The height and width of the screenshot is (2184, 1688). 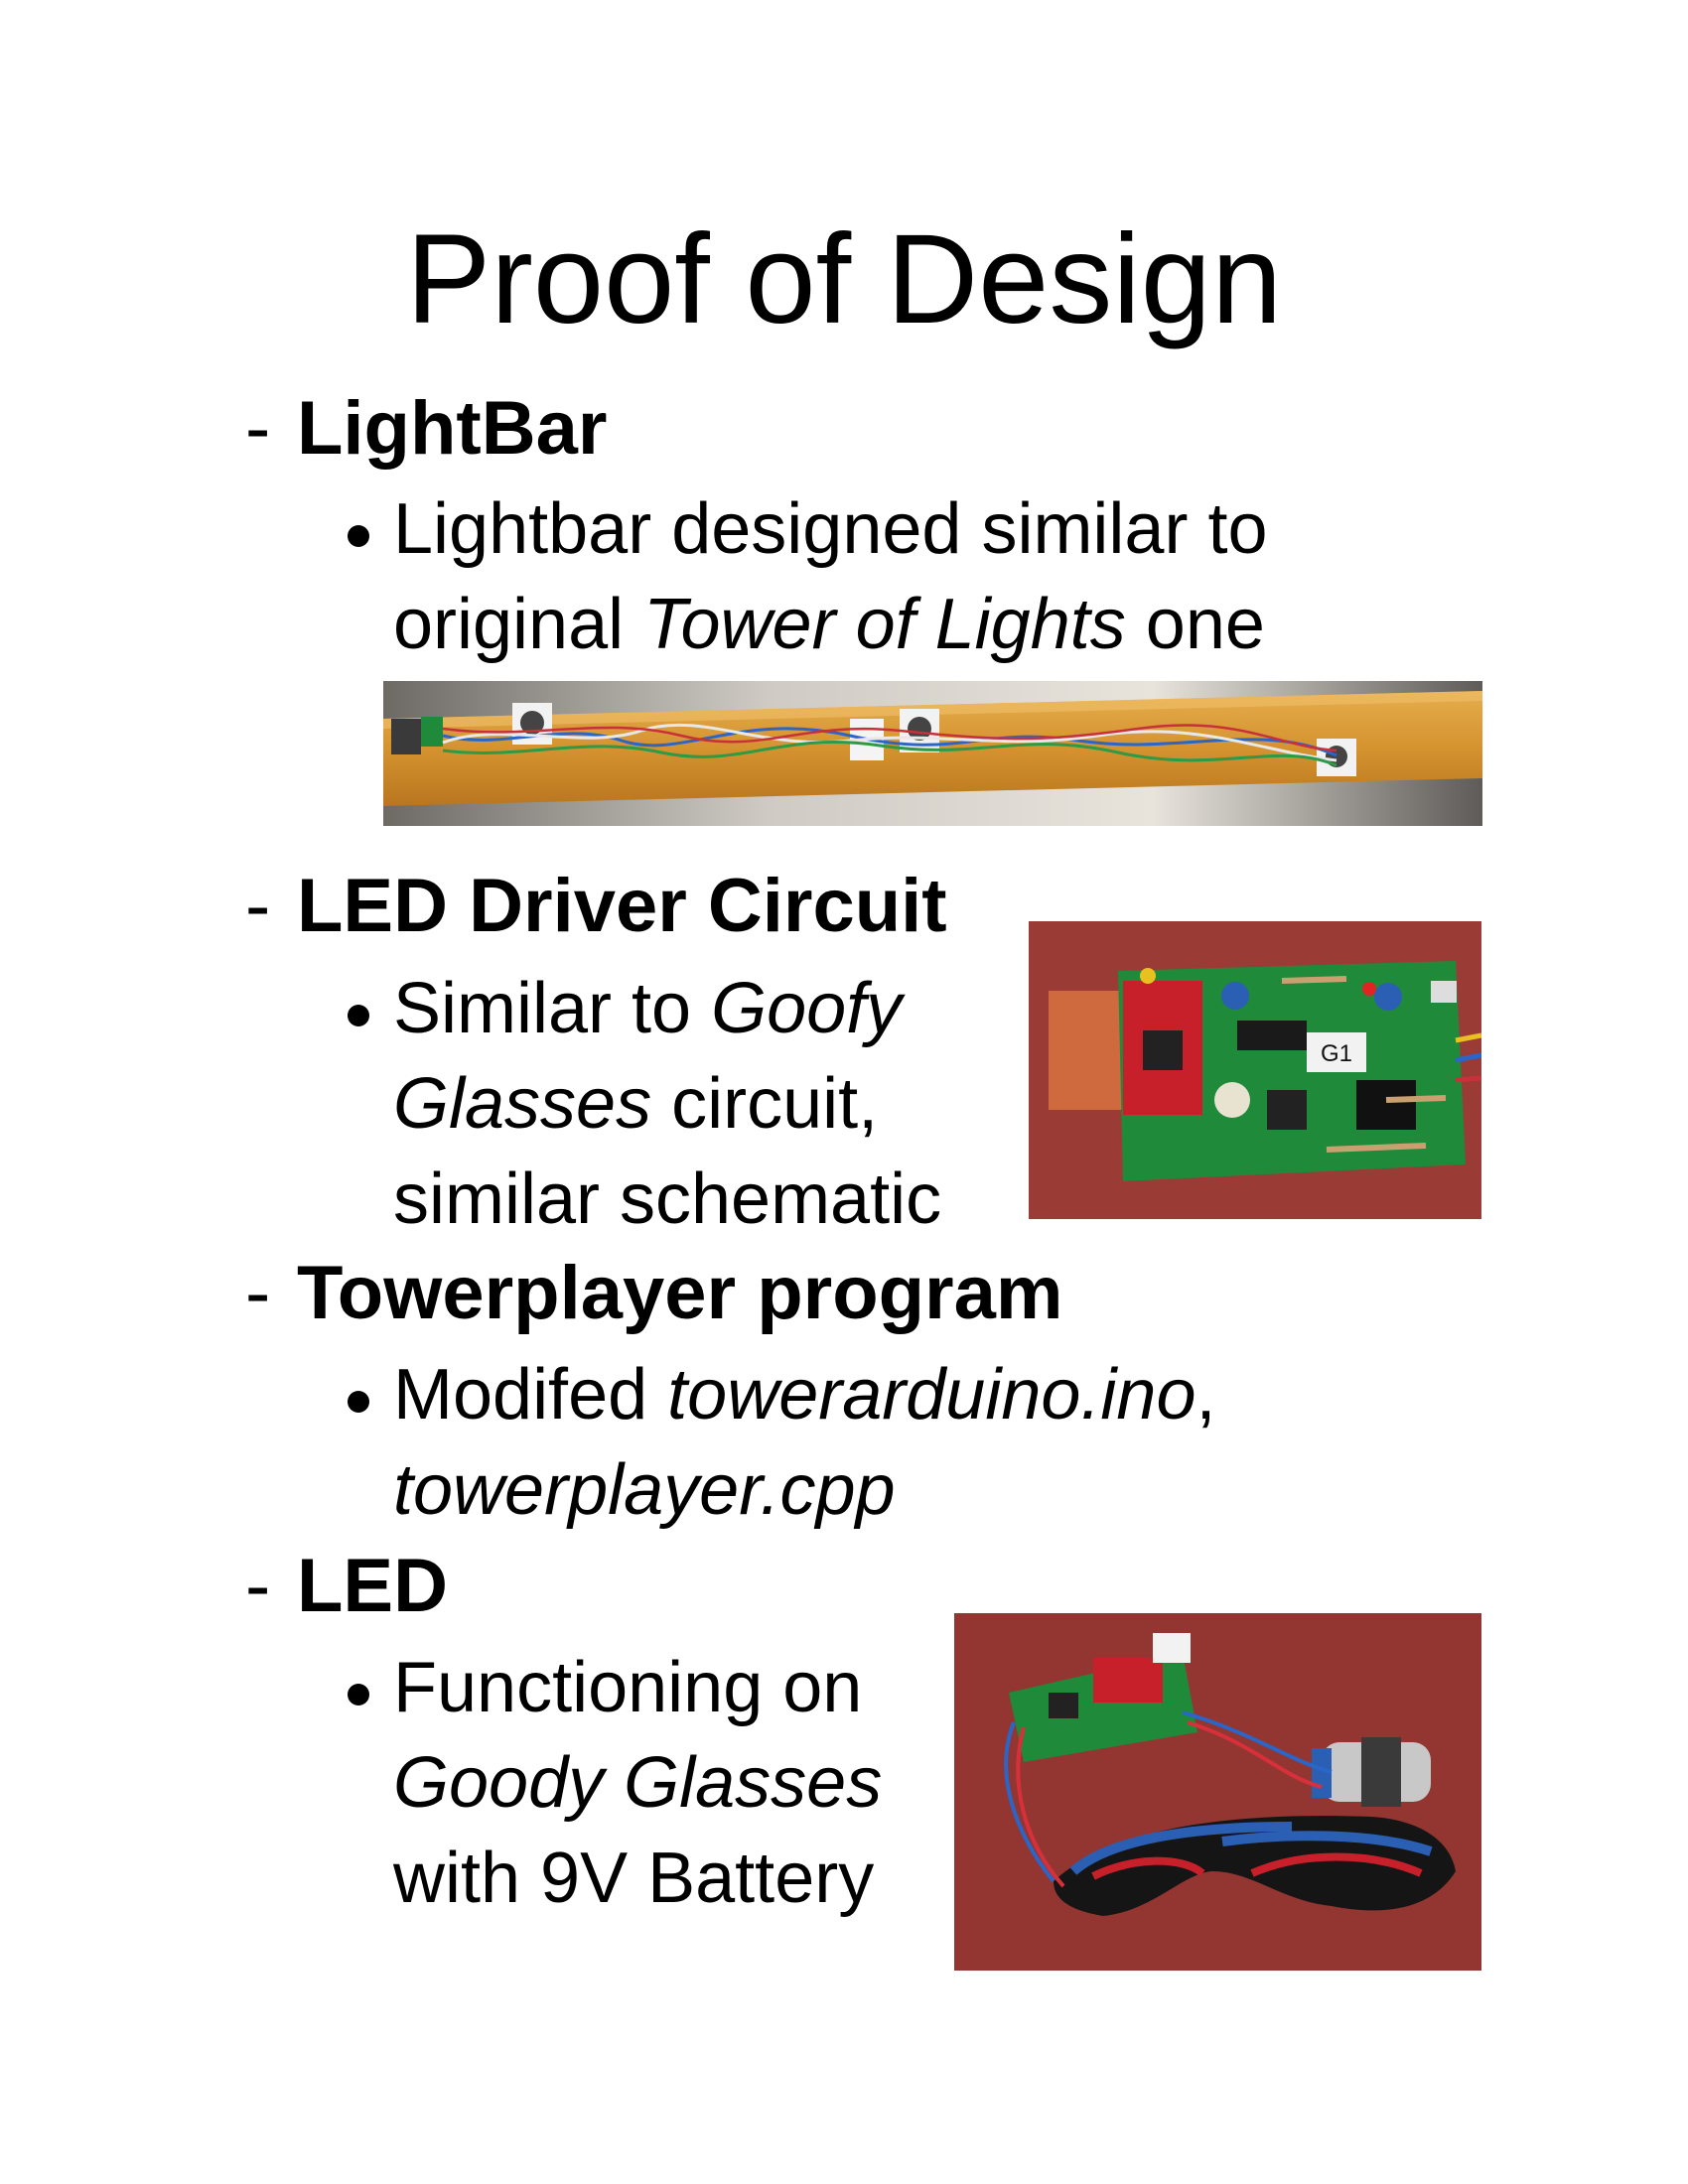 I want to click on bullet-line: original Tower of Lights one, so click(x=829, y=624).